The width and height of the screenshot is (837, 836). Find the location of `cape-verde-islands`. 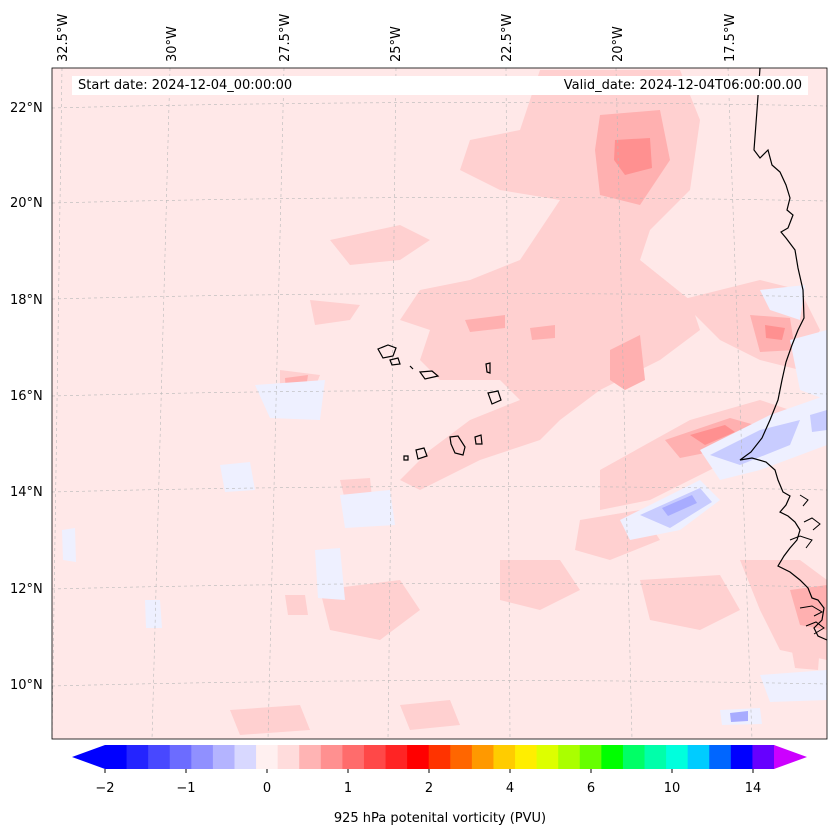

cape-verde-islands is located at coordinates (439, 402).